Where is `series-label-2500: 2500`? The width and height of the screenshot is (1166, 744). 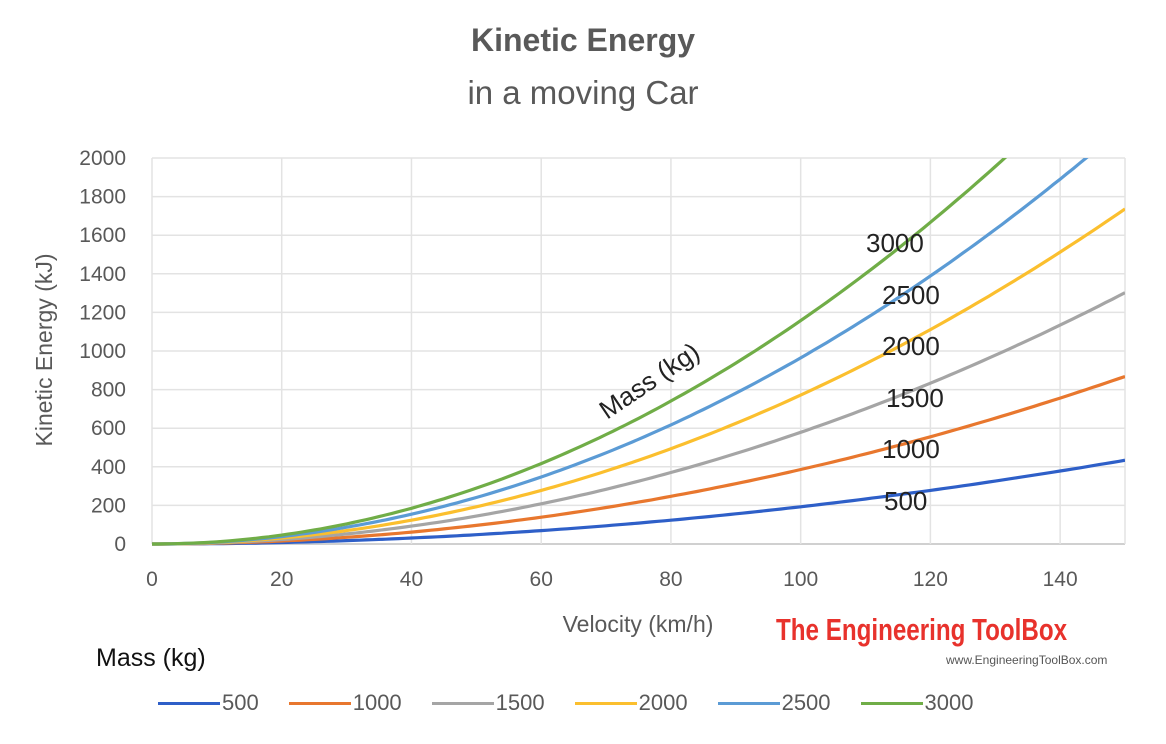 series-label-2500: 2500 is located at coordinates (911, 295).